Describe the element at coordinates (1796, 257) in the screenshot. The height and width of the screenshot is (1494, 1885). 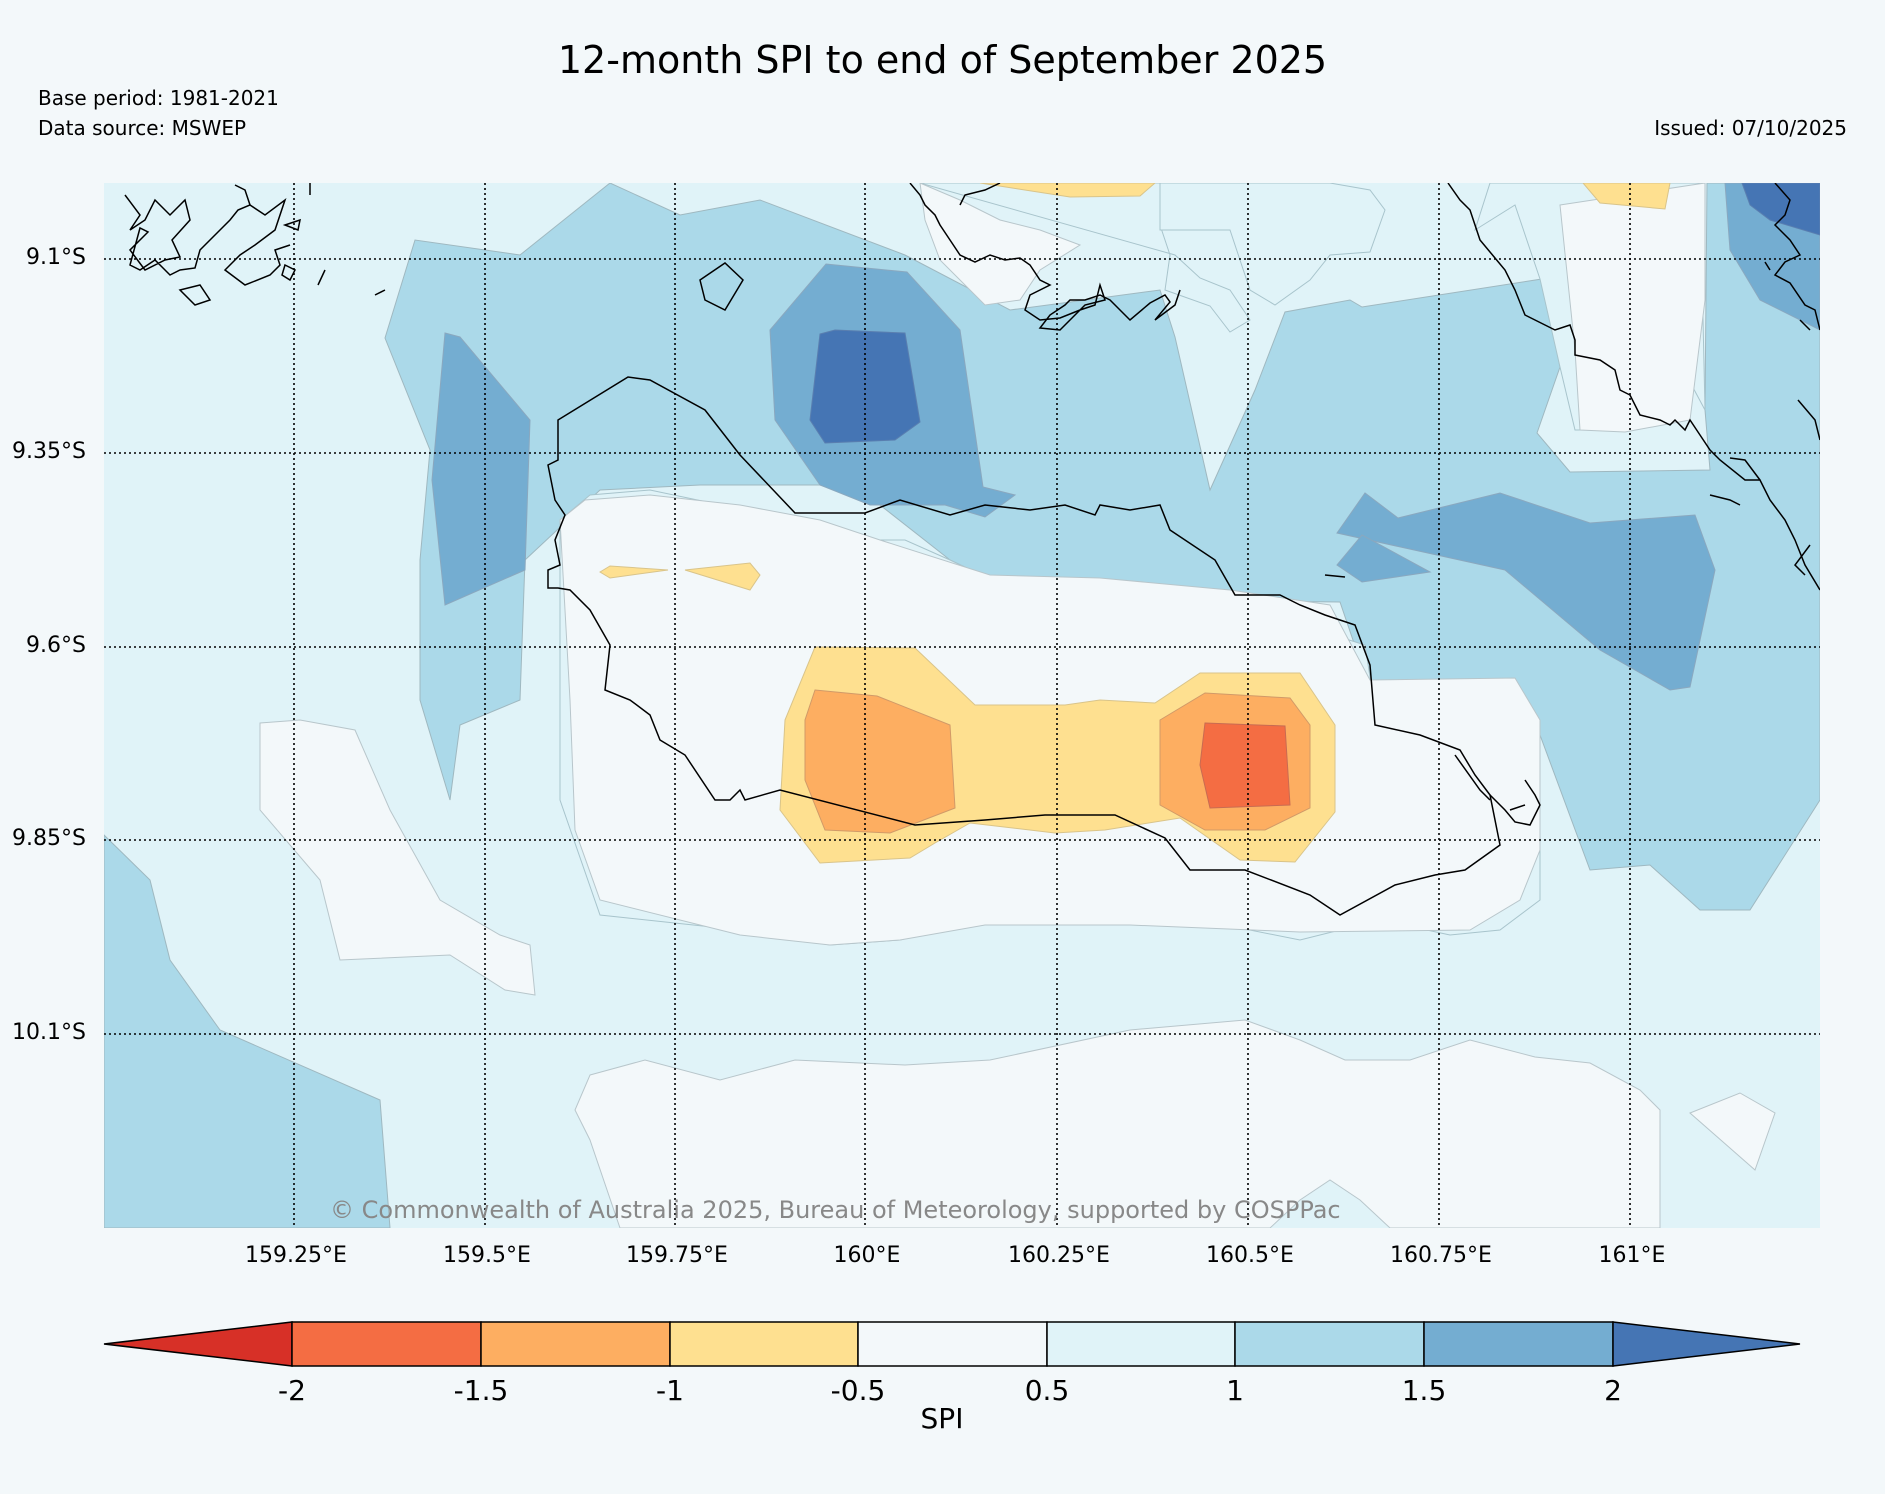
I see `coastline-islets-ne` at that location.